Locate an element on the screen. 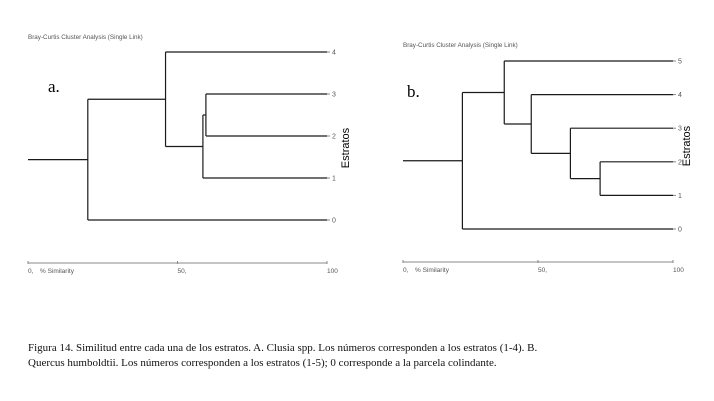 The width and height of the screenshot is (714, 401). panel-a-leaf-label: 0 is located at coordinates (334, 221).